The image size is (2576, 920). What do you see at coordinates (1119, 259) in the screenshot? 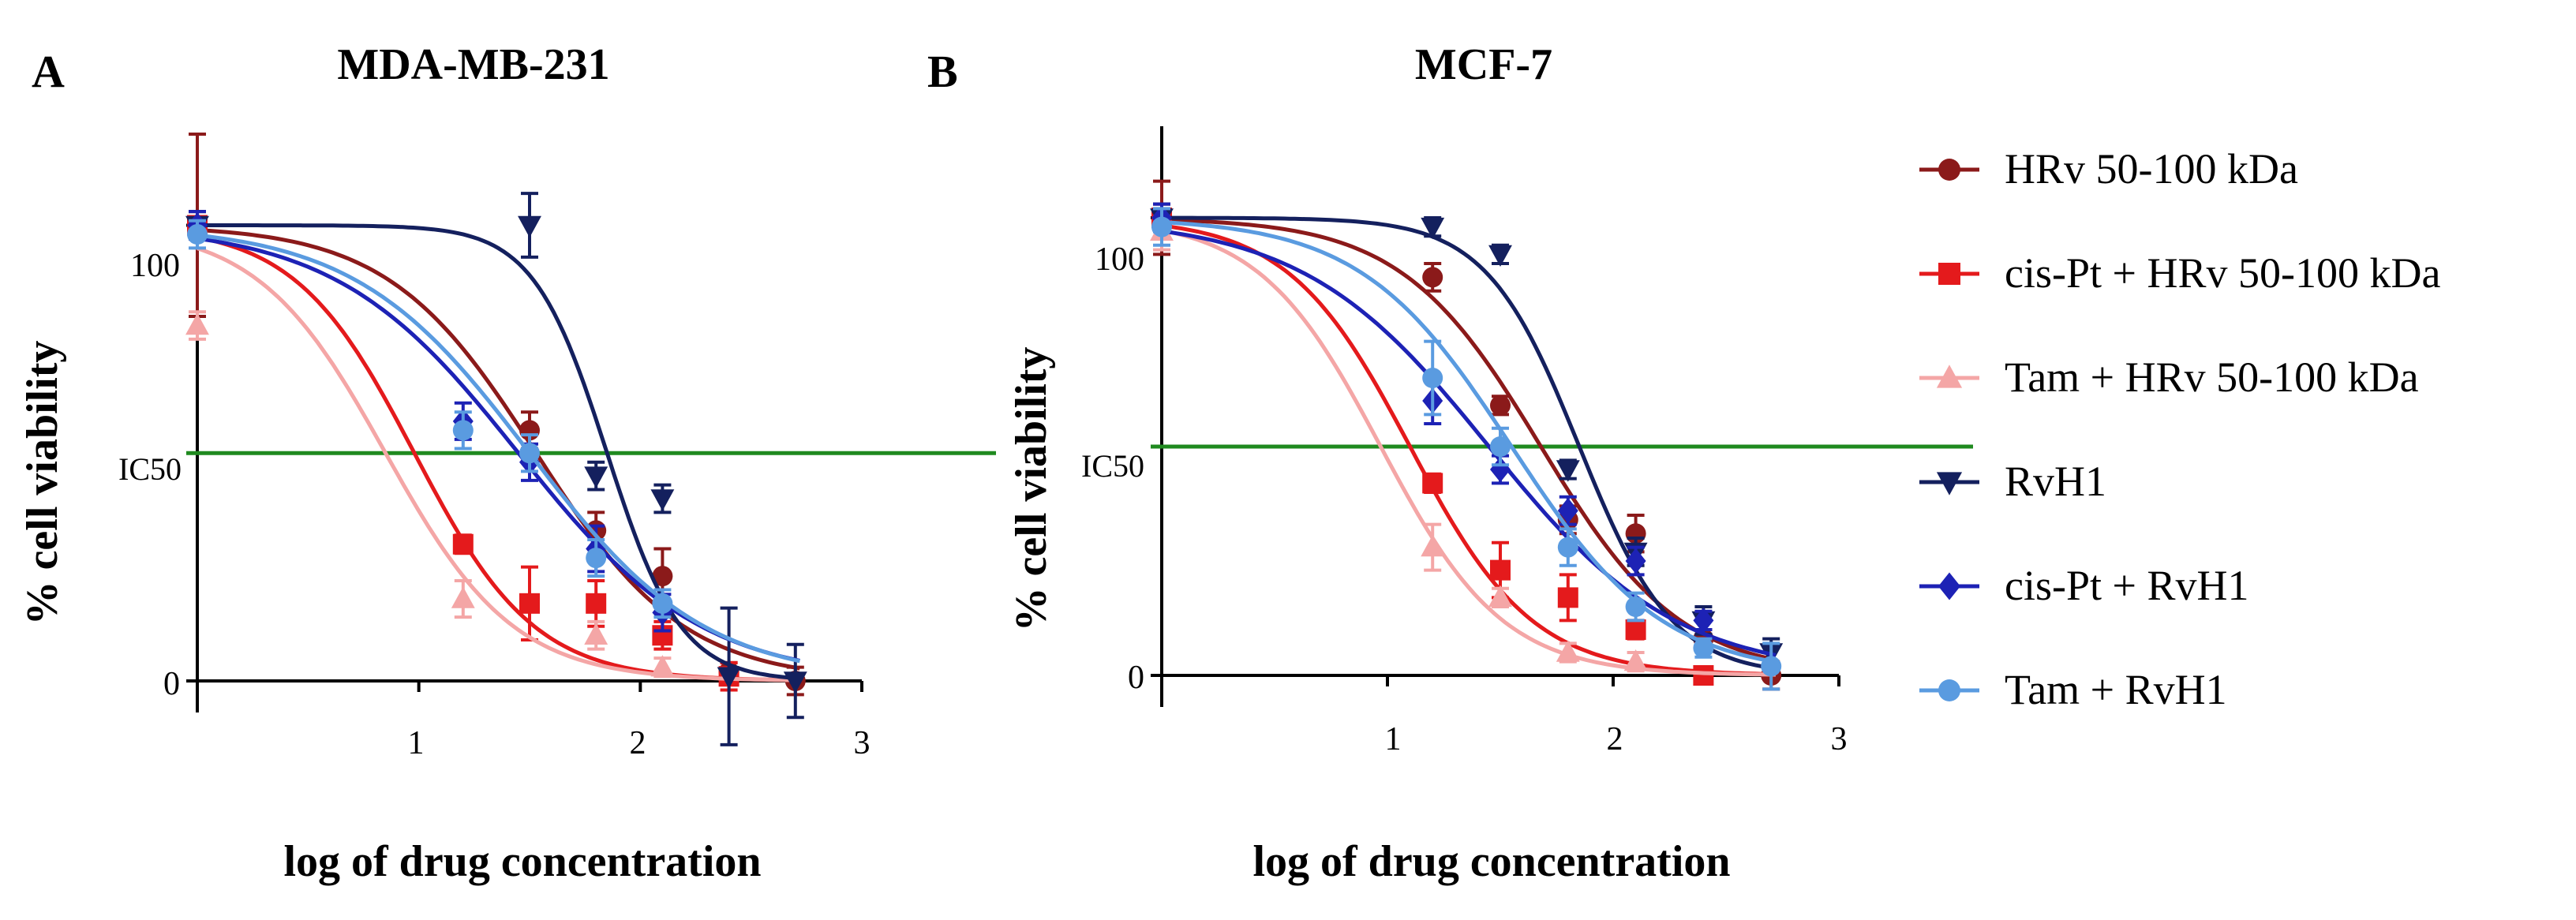
I see `panel-b-y-tick-100: 100` at bounding box center [1119, 259].